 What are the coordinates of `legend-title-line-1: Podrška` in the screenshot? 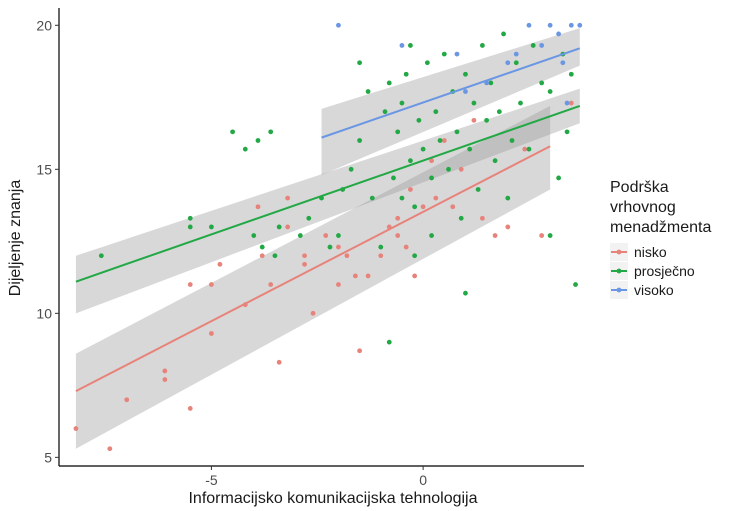 It's located at (639, 187).